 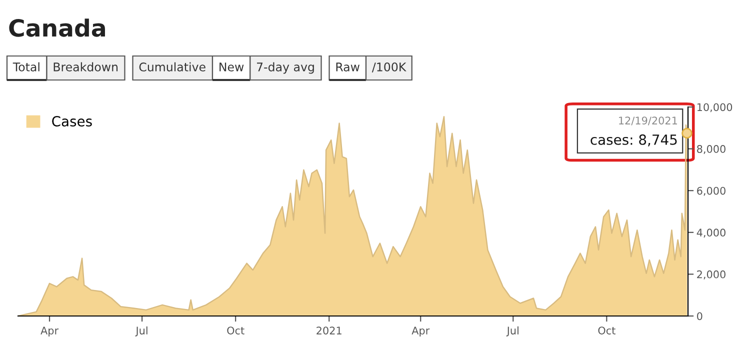 What do you see at coordinates (172, 67) in the screenshot?
I see `text: Cumulative` at bounding box center [172, 67].